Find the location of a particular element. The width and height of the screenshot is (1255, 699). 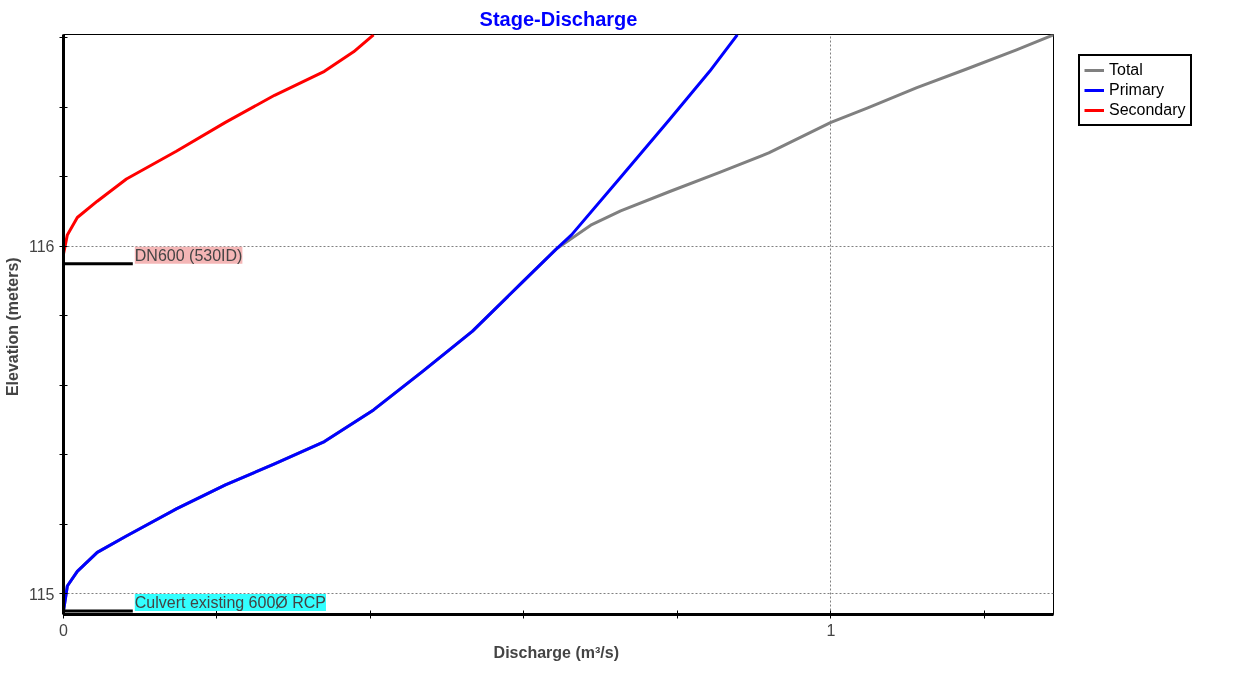

legend-label: Total is located at coordinates (1126, 70).